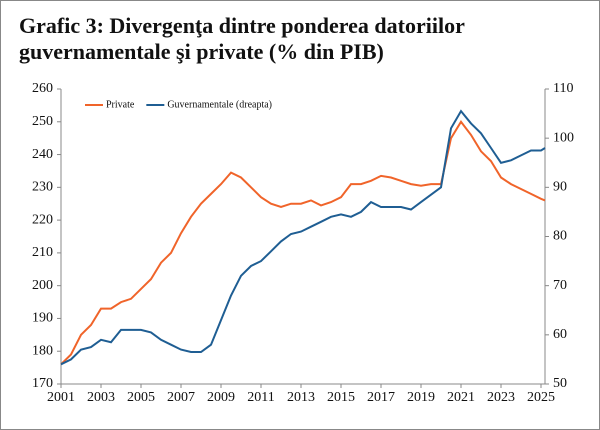 The height and width of the screenshot is (430, 600). Describe the element at coordinates (541, 397) in the screenshot. I see `x-tick-label: 2025` at that location.